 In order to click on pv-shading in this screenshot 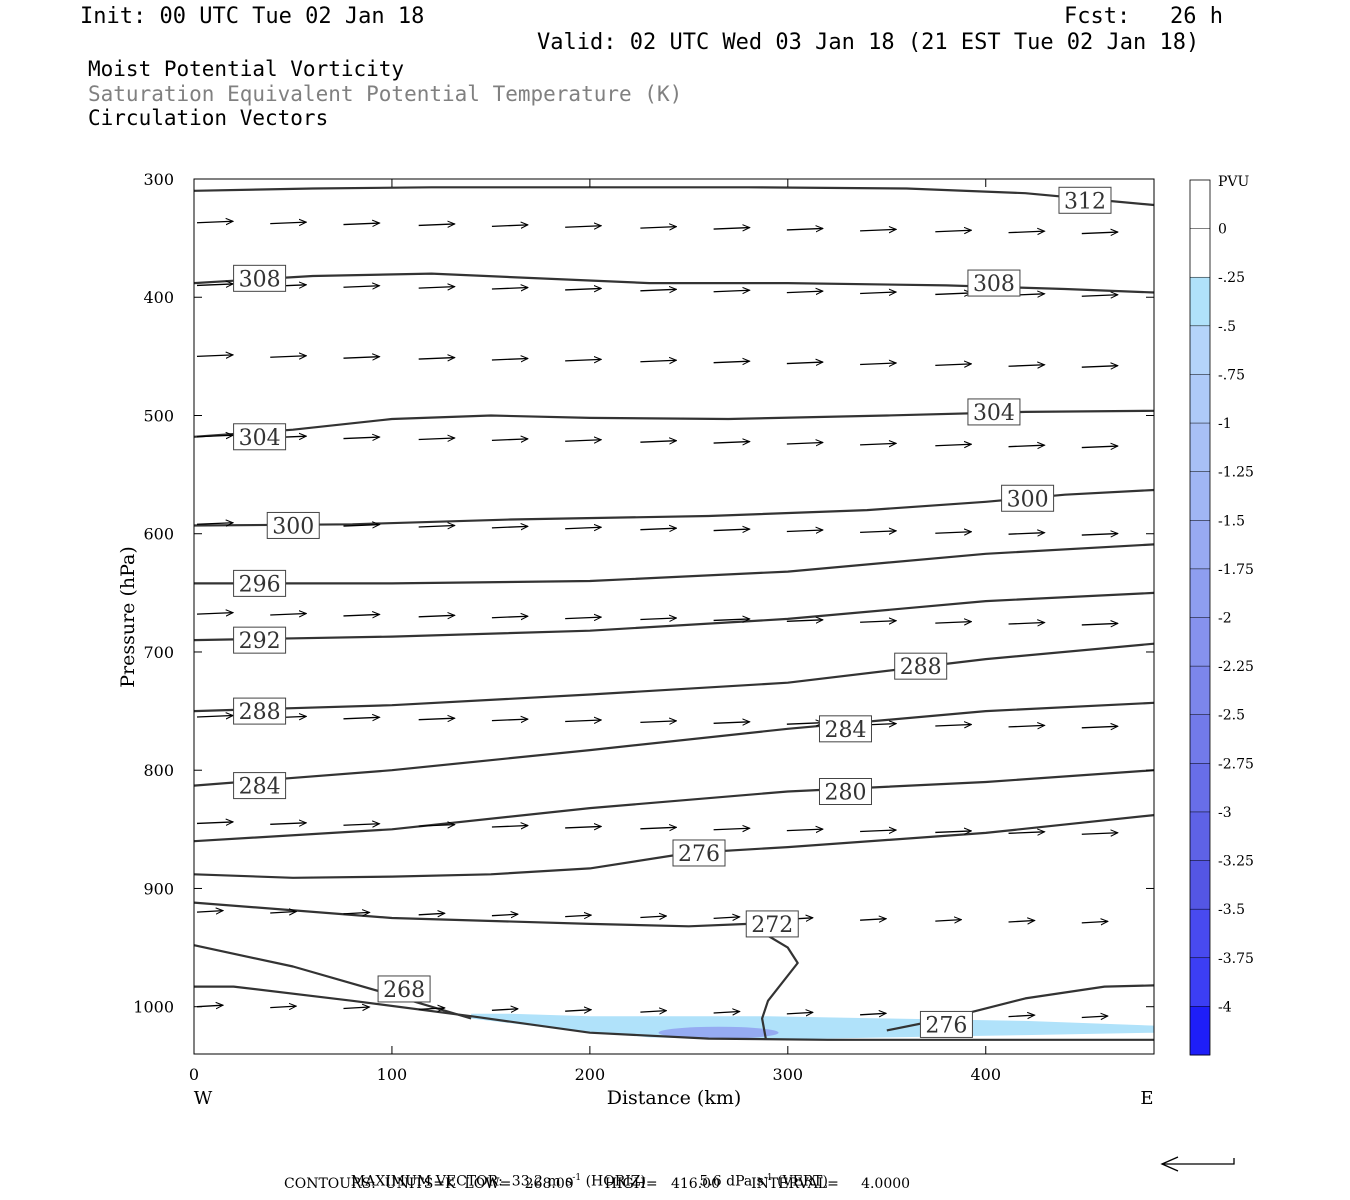, I will do `click(813, 1026)`.